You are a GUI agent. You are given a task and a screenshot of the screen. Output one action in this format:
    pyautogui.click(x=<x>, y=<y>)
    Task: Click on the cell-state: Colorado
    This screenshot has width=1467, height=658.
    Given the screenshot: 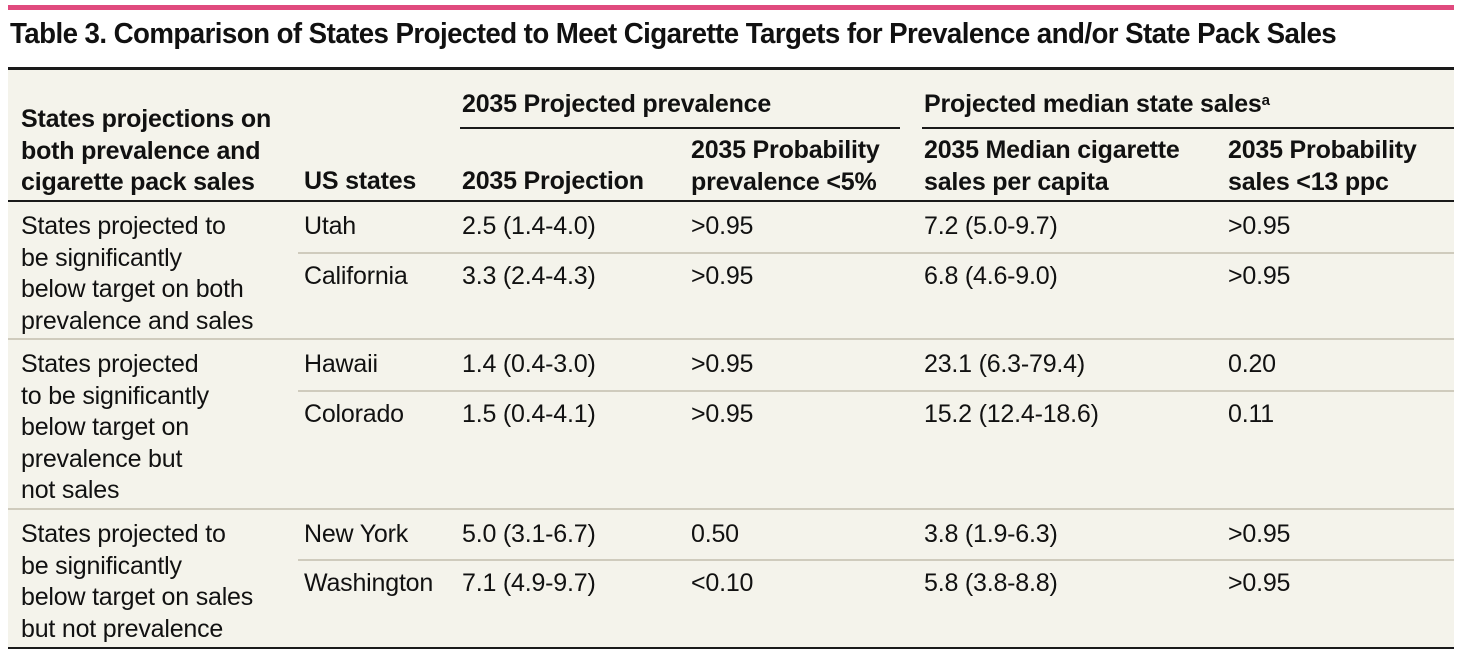 What is the action you would take?
    pyautogui.click(x=354, y=414)
    